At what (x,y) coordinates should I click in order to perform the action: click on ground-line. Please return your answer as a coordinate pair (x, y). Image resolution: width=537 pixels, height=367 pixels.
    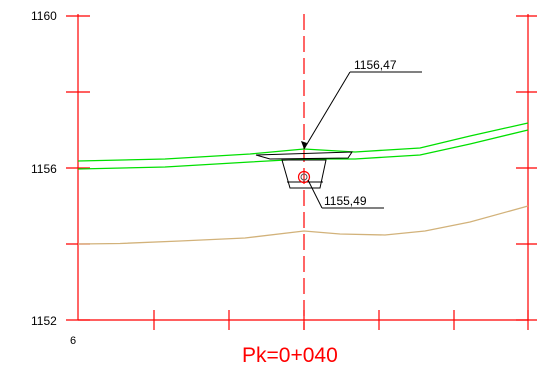
    Looking at the image, I should click on (303, 225).